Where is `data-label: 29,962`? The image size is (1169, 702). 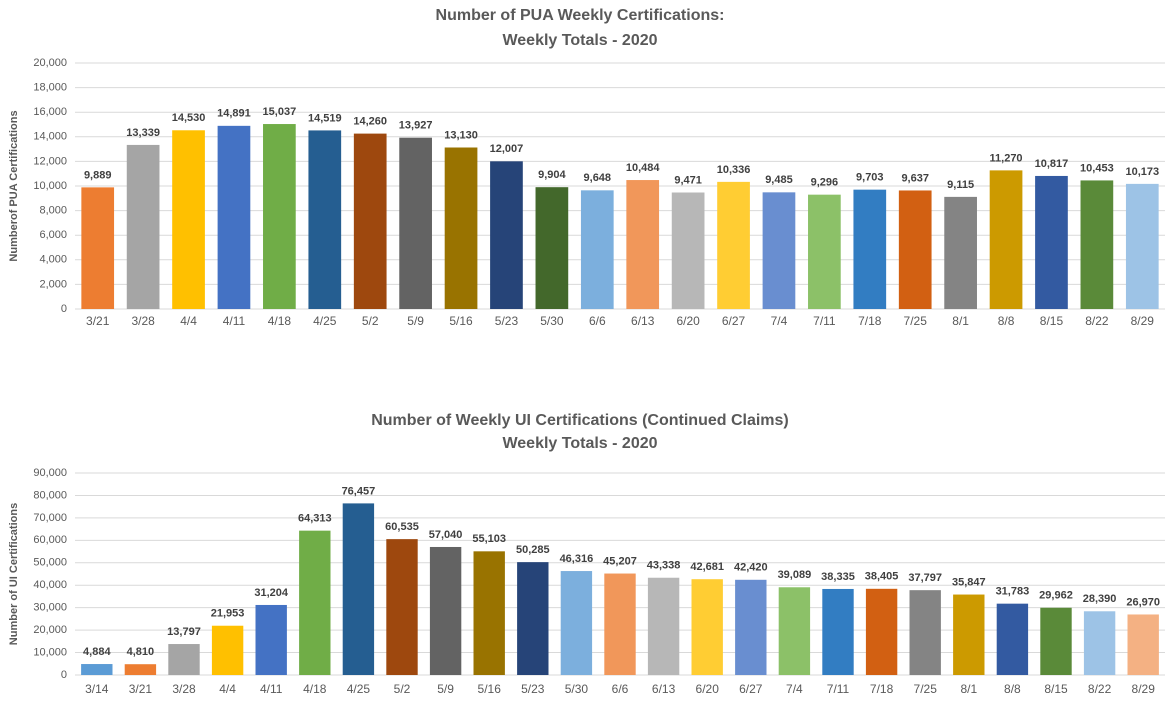
data-label: 29,962 is located at coordinates (1056, 596).